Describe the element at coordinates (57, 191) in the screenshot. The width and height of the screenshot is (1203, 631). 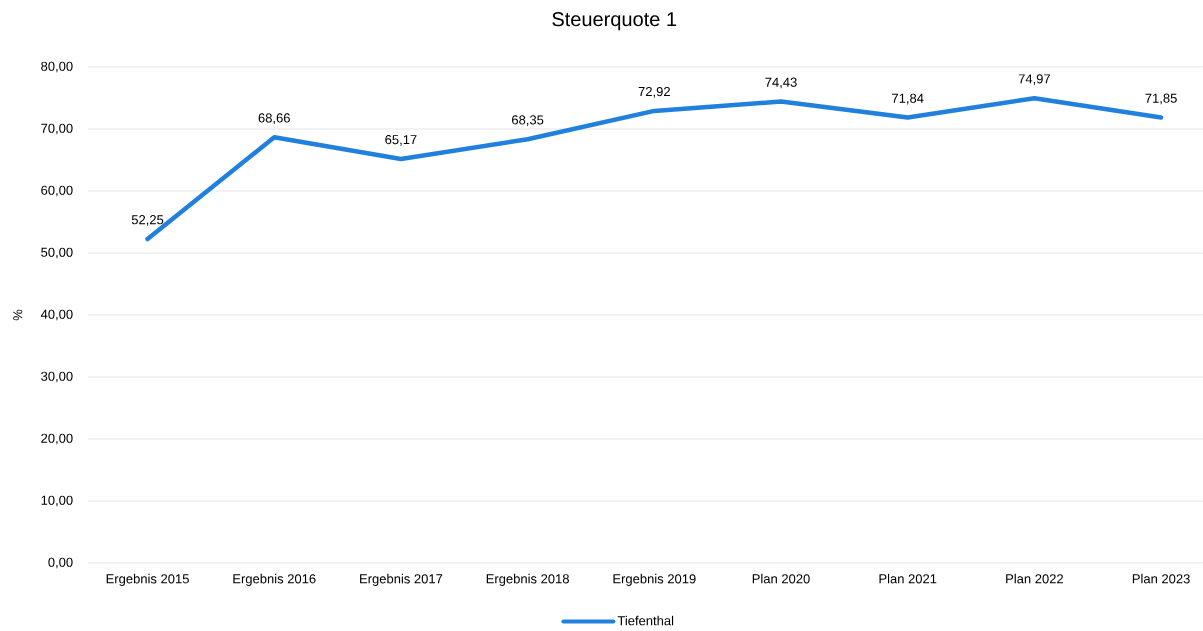
I see `y-tick-label: 60,00` at that location.